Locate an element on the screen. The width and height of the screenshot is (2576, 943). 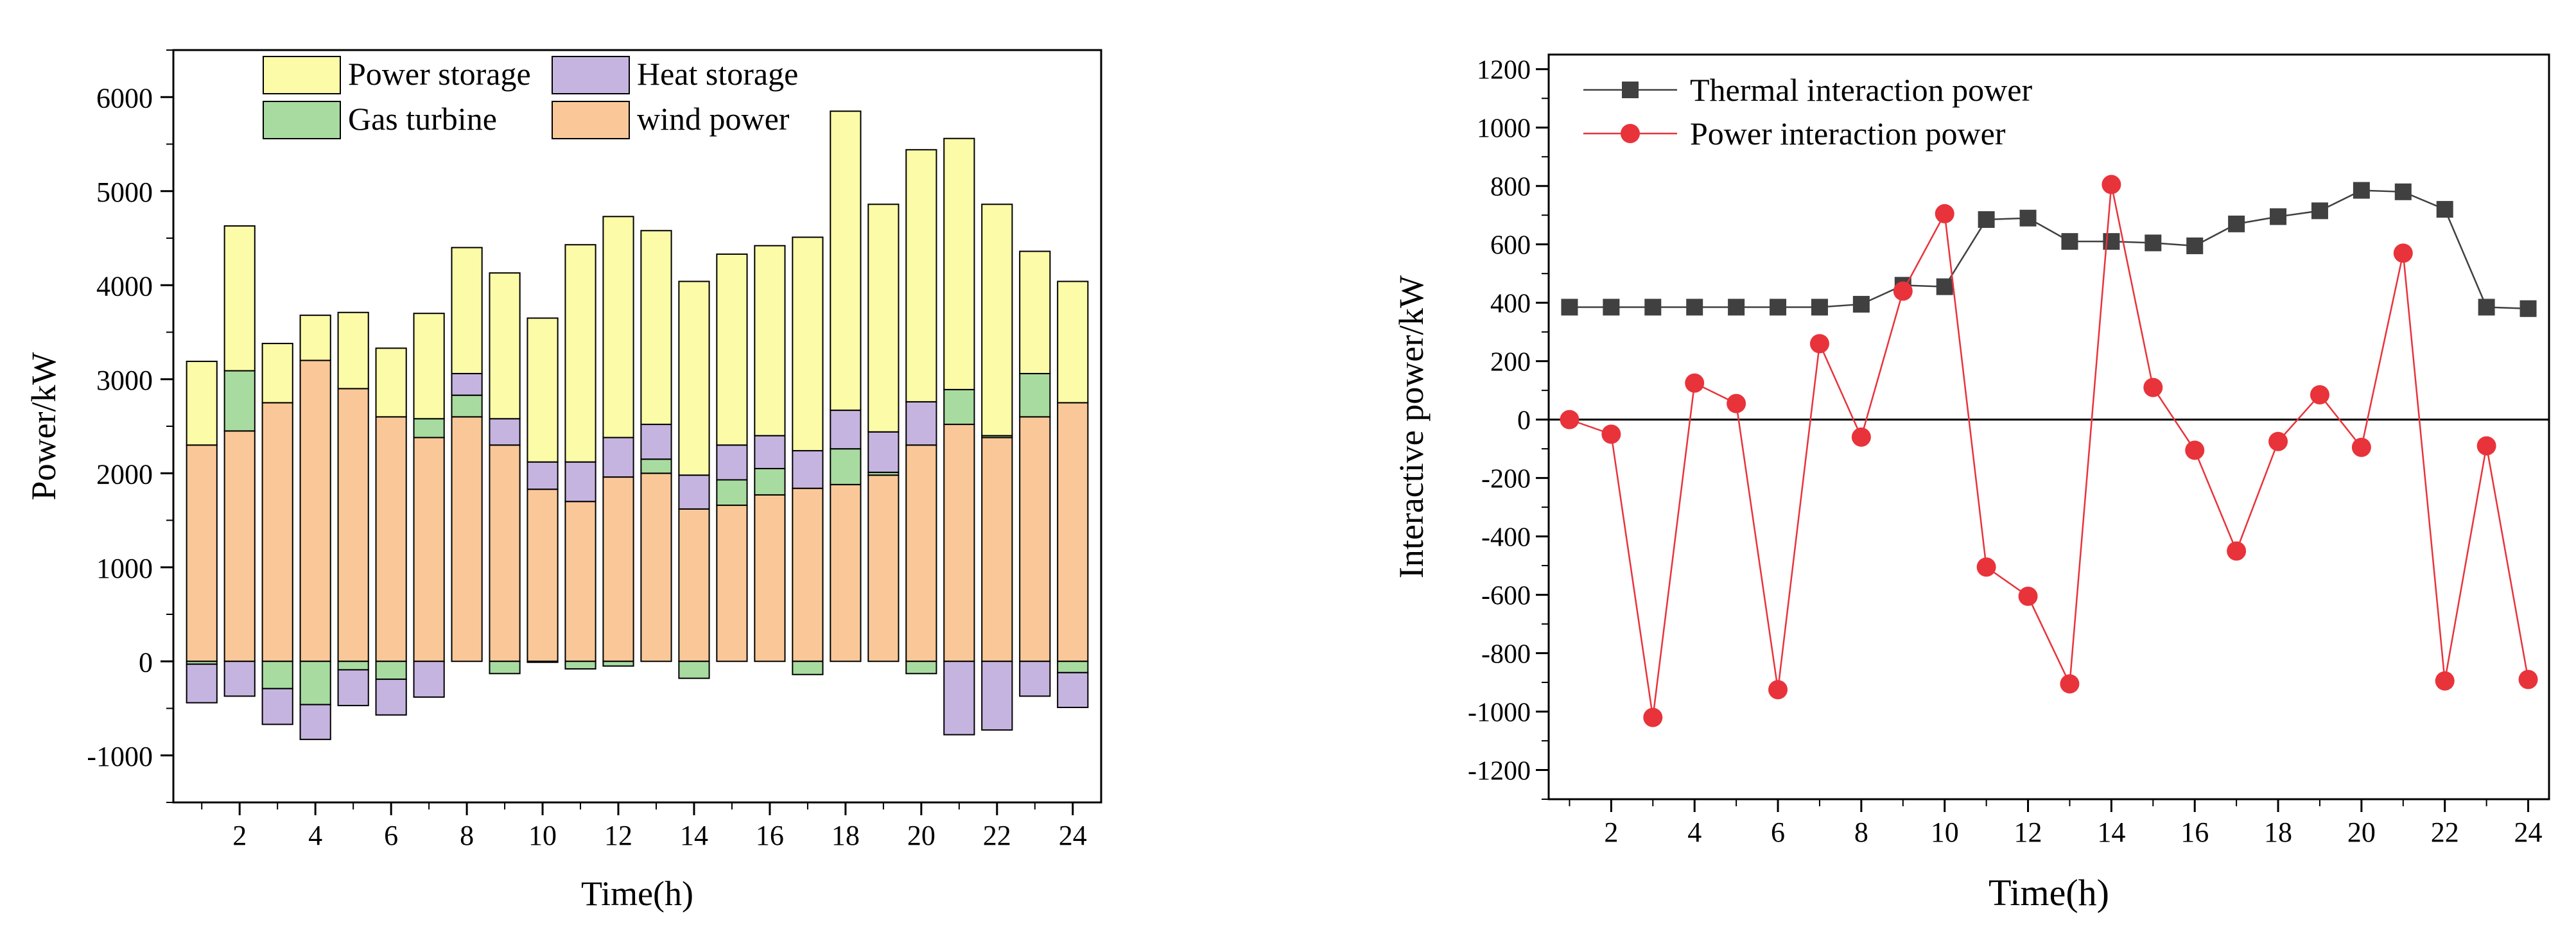
y-tick-label: 3000 is located at coordinates (124, 381).